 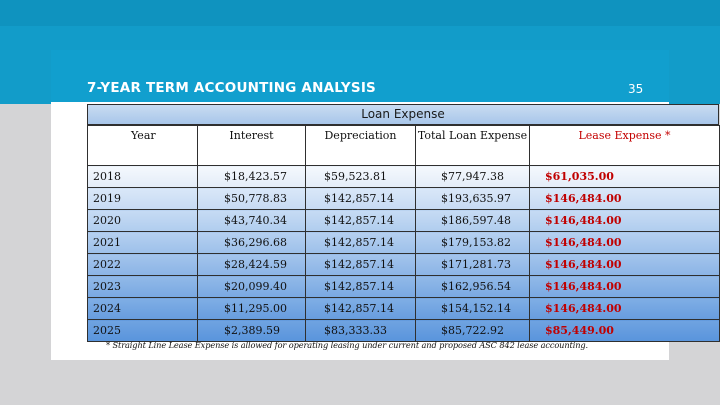 What do you see at coordinates (360, 330) in the screenshot?
I see `cell-depreciation: $83,333.33` at bounding box center [360, 330].